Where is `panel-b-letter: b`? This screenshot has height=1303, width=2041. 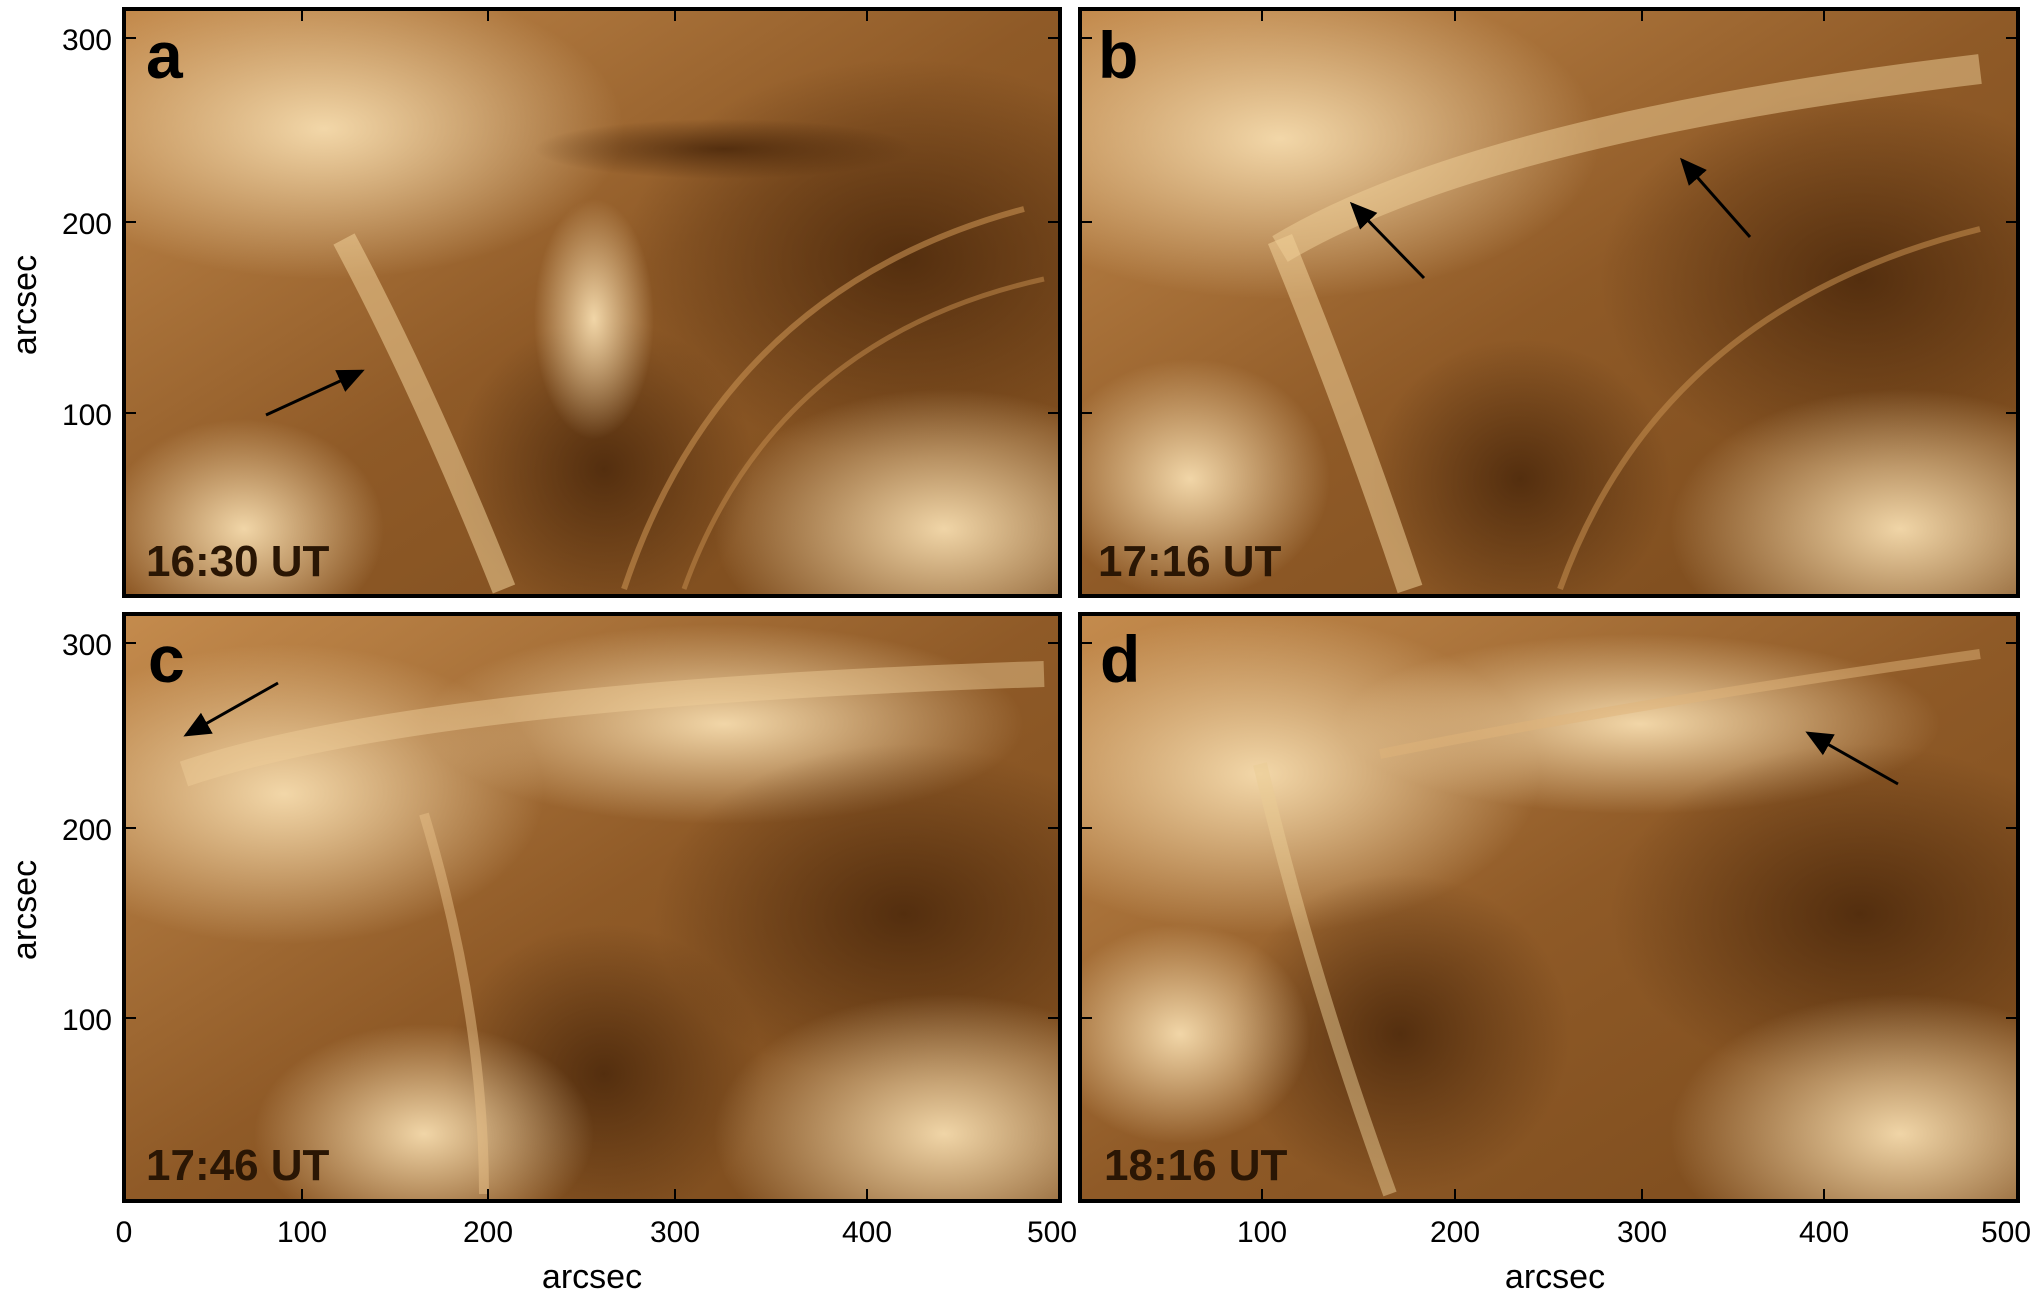 panel-b-letter: b is located at coordinates (1118, 55).